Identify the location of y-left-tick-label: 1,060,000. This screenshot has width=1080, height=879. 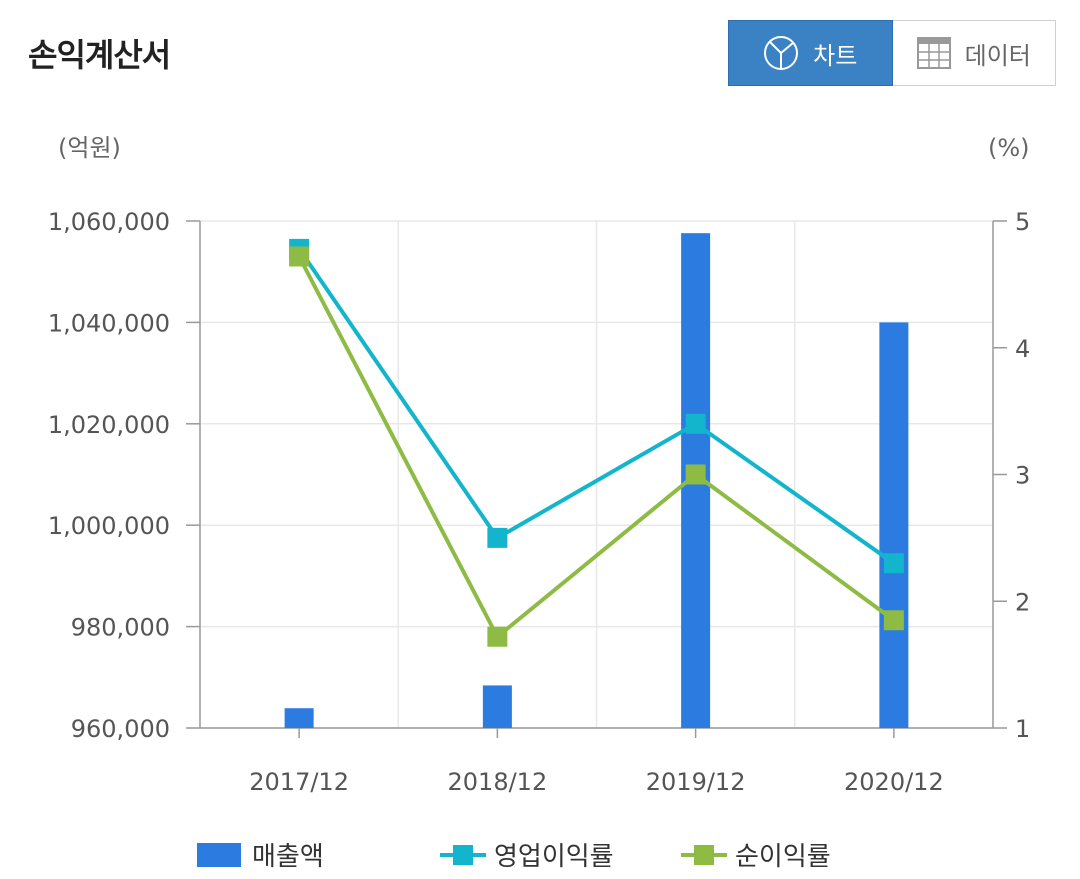
(109, 222).